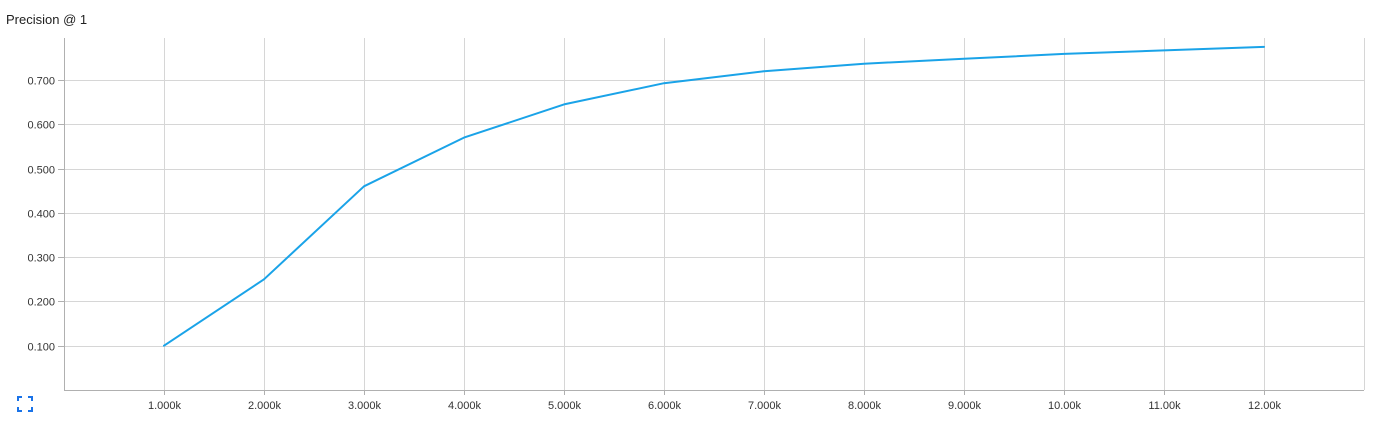  Describe the element at coordinates (165, 406) in the screenshot. I see `x-tick-label: 1.000k` at that location.